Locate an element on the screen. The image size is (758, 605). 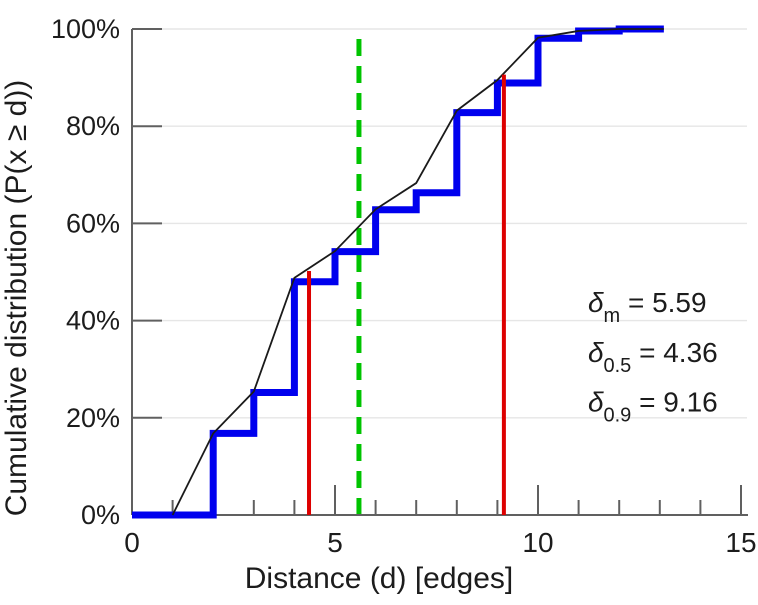
y-axis-title: Cumulative distribution (P(x ≥ d)) is located at coordinates (16, 298).